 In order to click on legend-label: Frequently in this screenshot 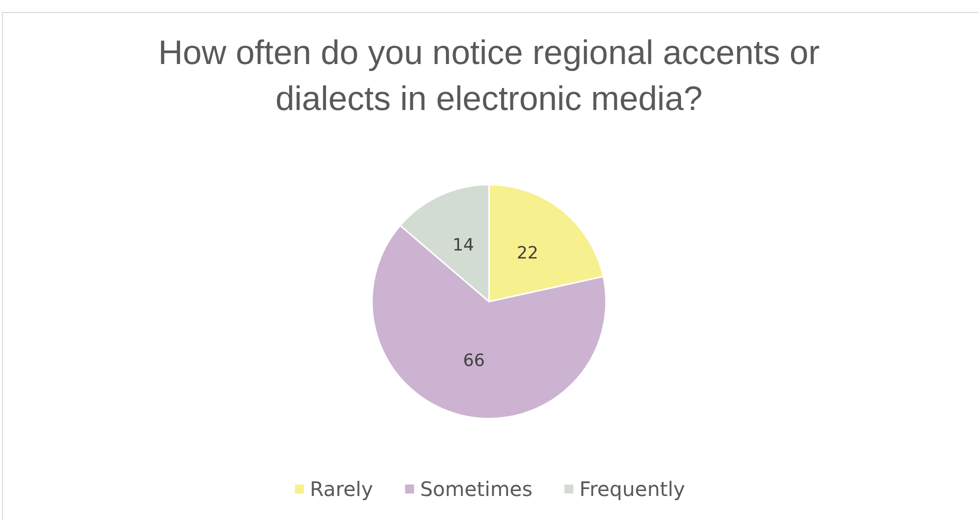, I will do `click(632, 489)`.